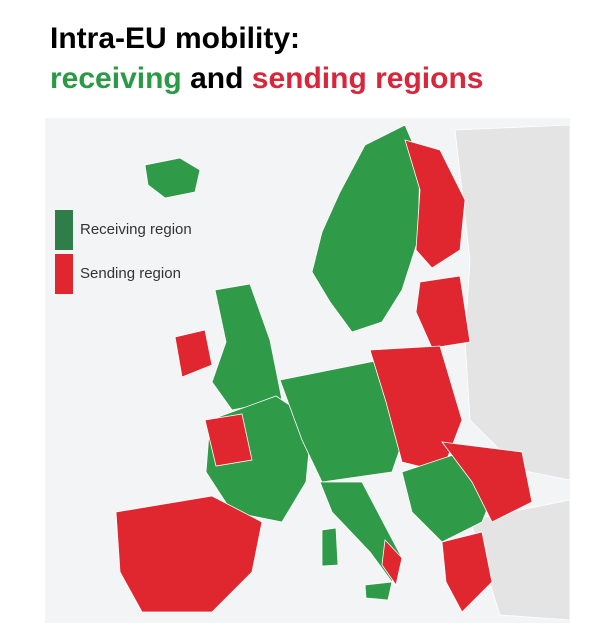  What do you see at coordinates (443, 312) in the screenshot?
I see `baltics` at bounding box center [443, 312].